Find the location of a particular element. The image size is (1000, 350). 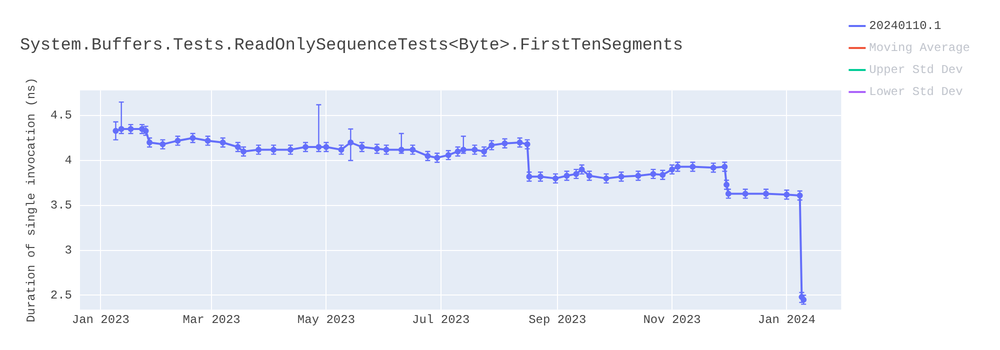

y-tick-label: 4.5 is located at coordinates (61, 115).